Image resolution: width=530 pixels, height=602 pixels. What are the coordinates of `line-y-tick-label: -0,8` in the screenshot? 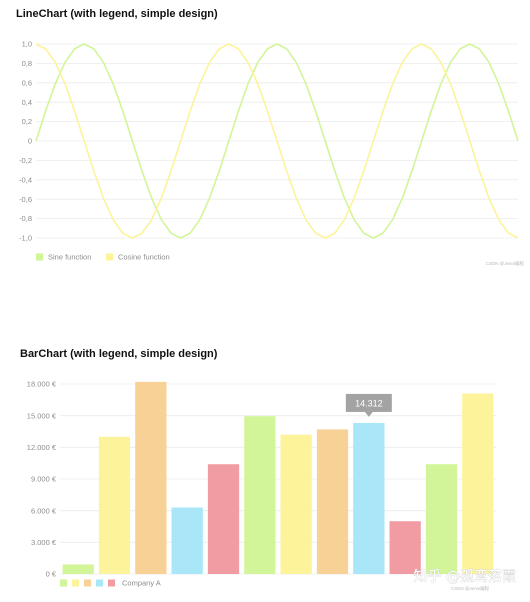 It's located at (25, 218).